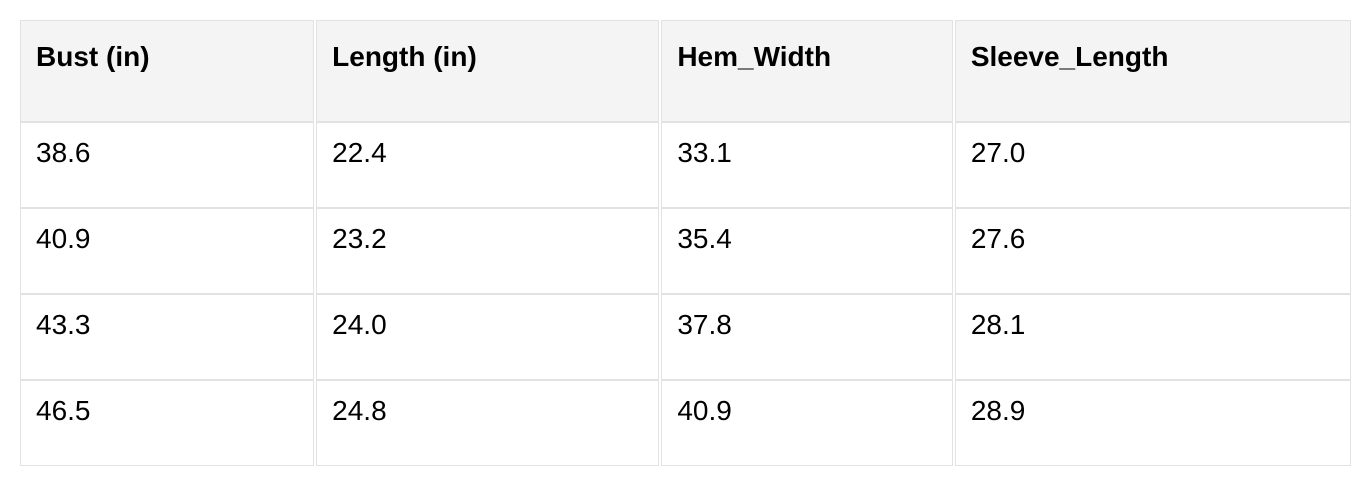 This screenshot has width=1371, height=486. What do you see at coordinates (1152, 423) in the screenshot?
I see `table-cell-sleeve-length: 28.9` at bounding box center [1152, 423].